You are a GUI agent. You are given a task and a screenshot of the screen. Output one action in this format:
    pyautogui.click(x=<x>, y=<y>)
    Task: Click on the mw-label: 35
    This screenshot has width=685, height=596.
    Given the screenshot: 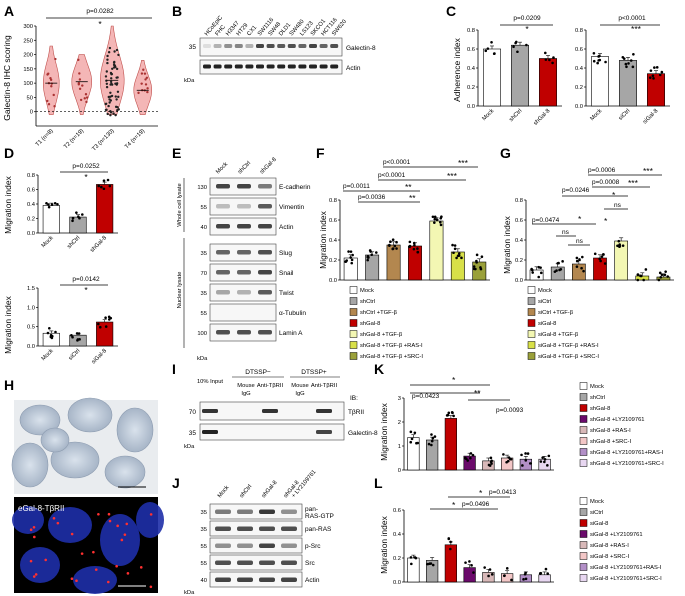 What is the action you would take?
    pyautogui.click(x=204, y=254)
    